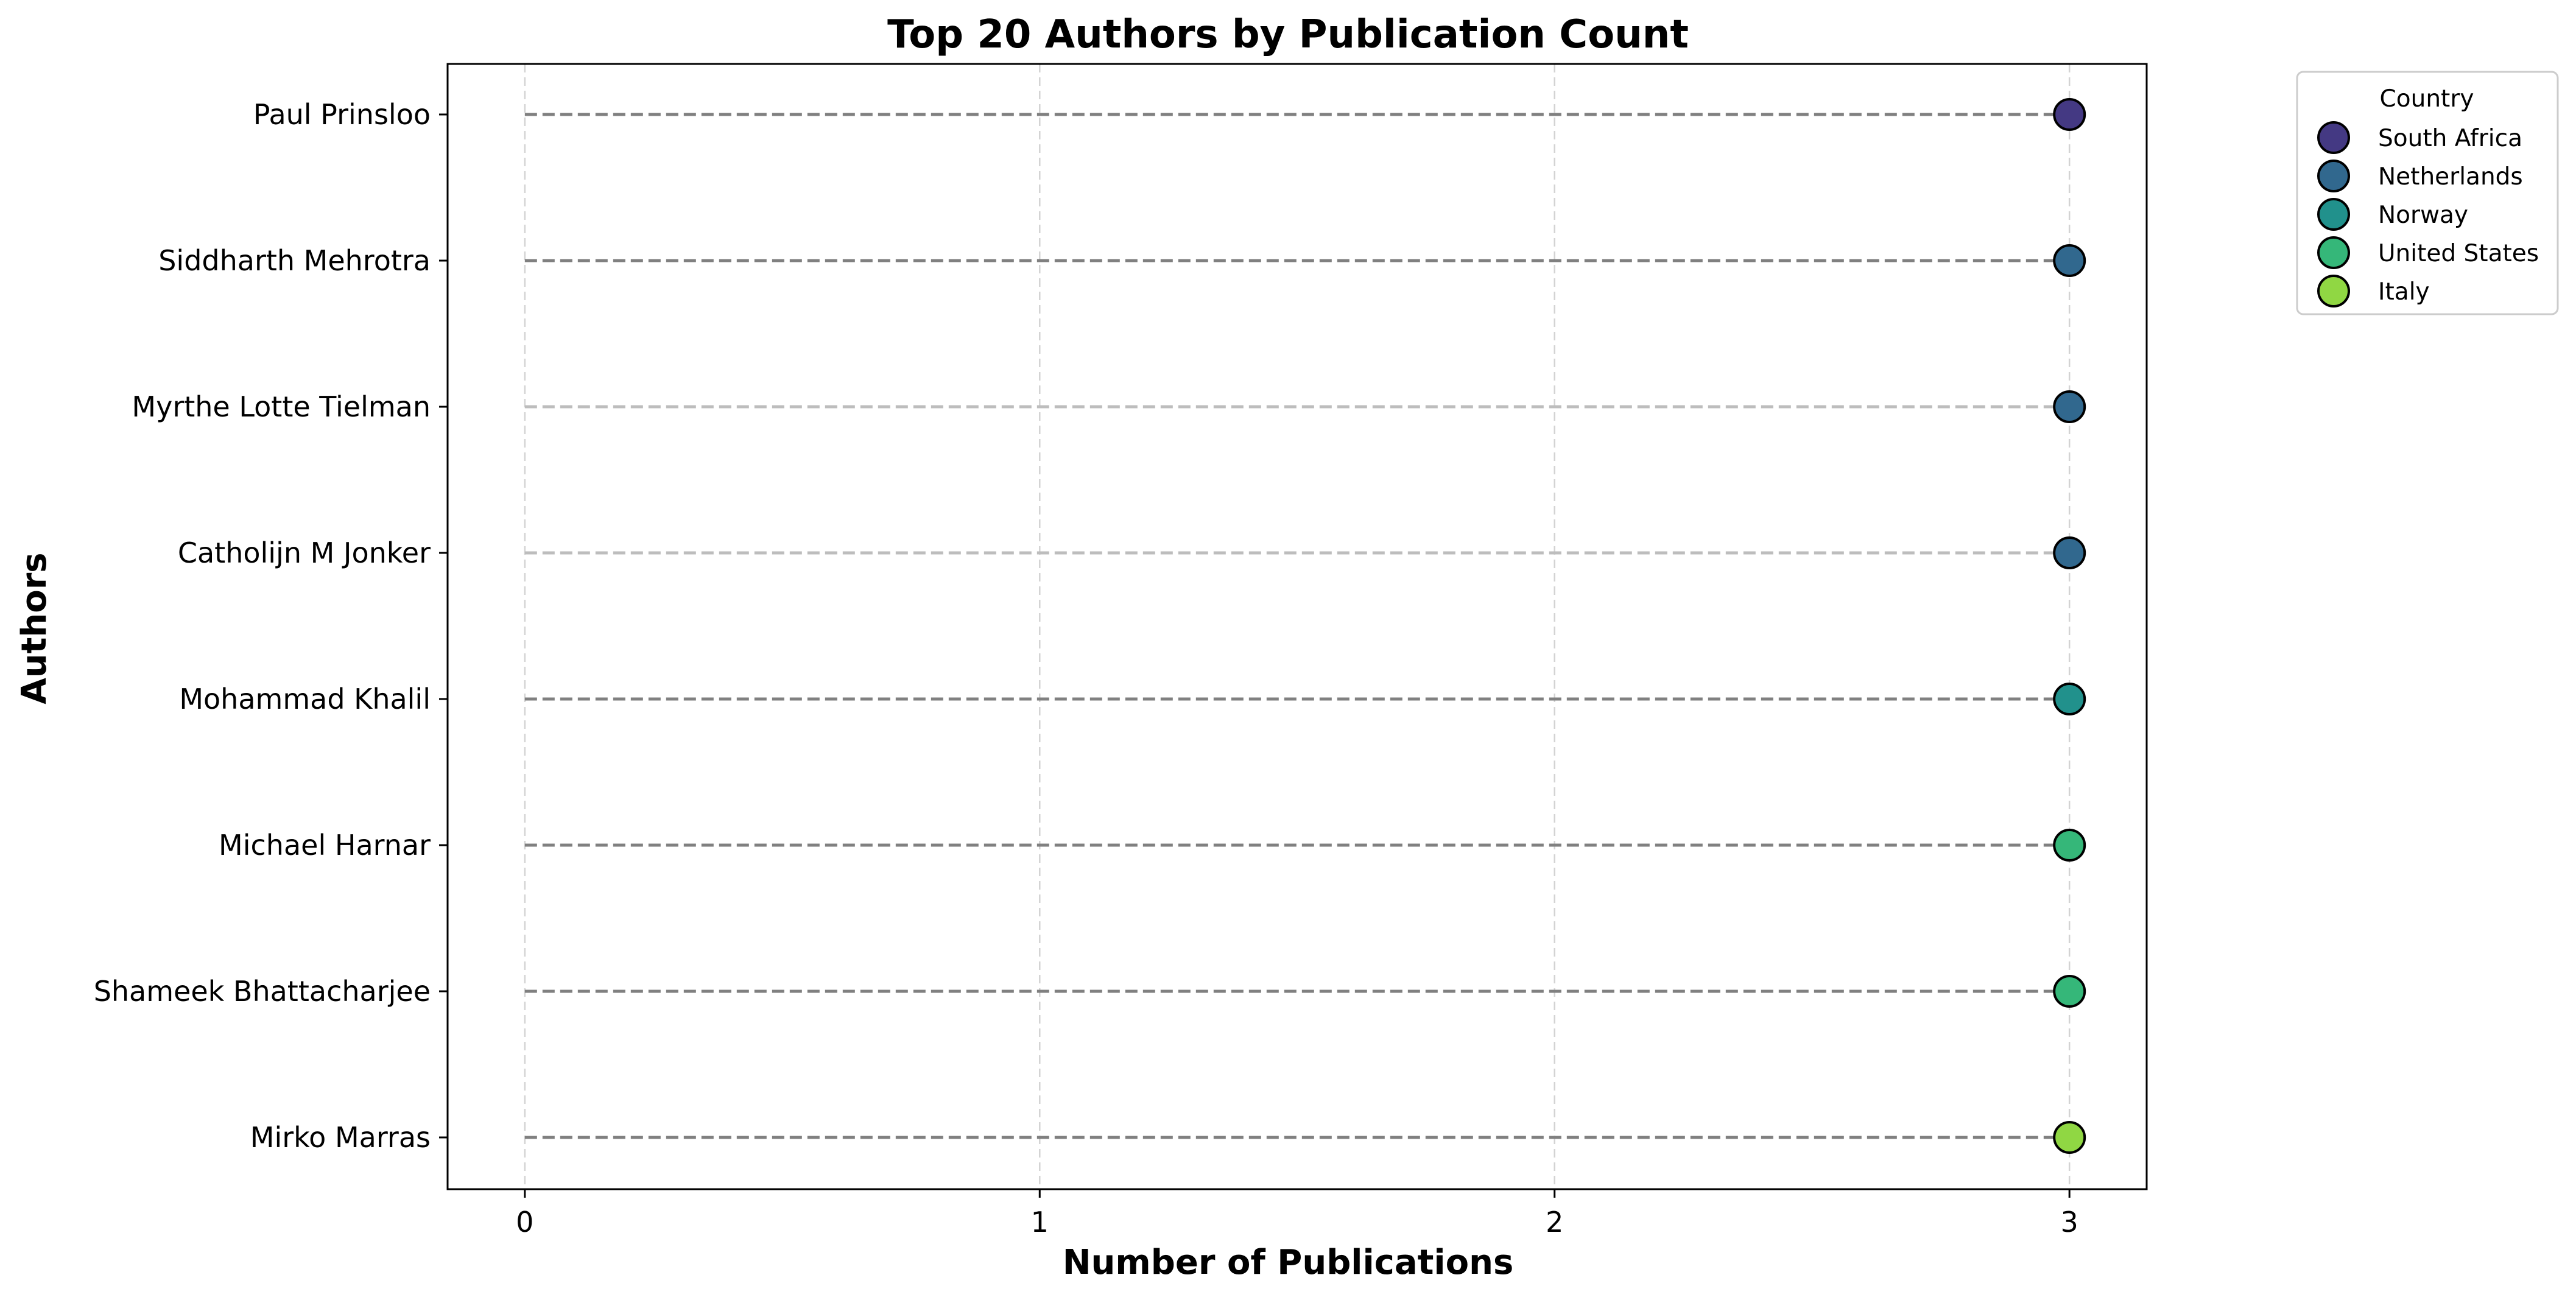 This screenshot has width=2576, height=1300. What do you see at coordinates (1297, 1214) in the screenshot?
I see `x-axis-ticks: 0 1 2 3` at bounding box center [1297, 1214].